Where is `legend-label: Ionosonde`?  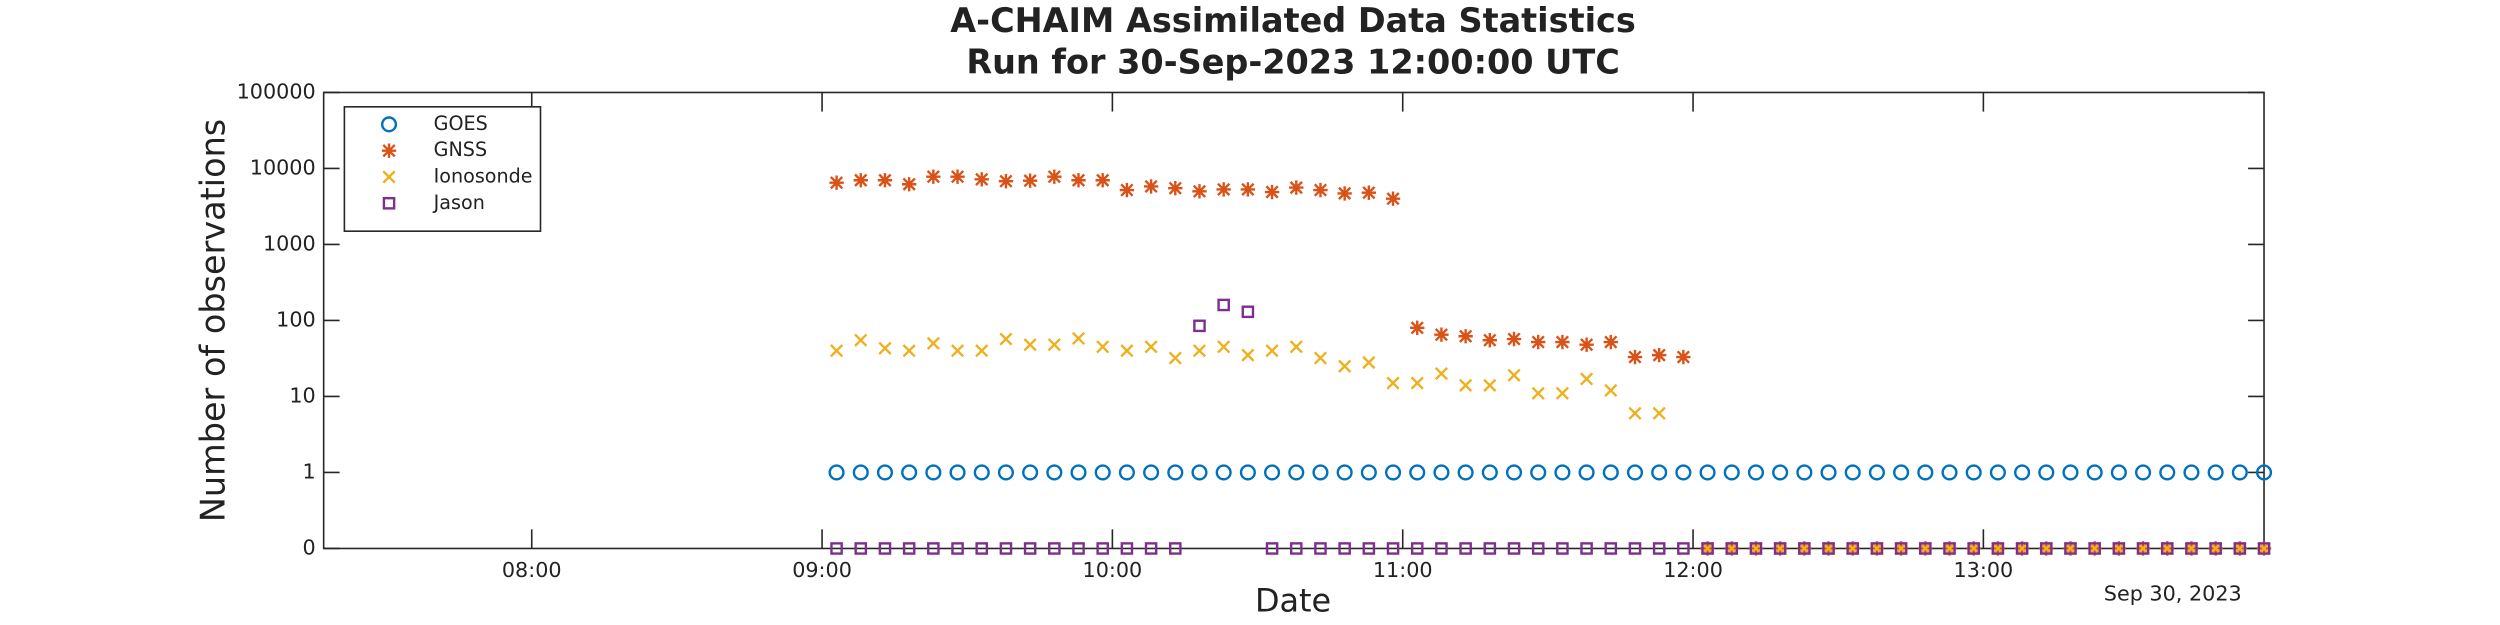 legend-label: Ionosonde is located at coordinates (483, 175).